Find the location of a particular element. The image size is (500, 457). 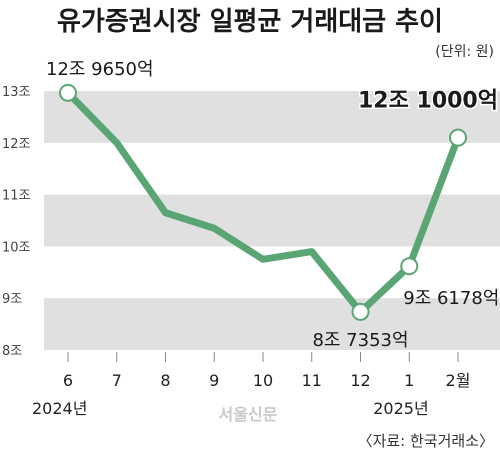

x-tick-label: 7 is located at coordinates (117, 380).